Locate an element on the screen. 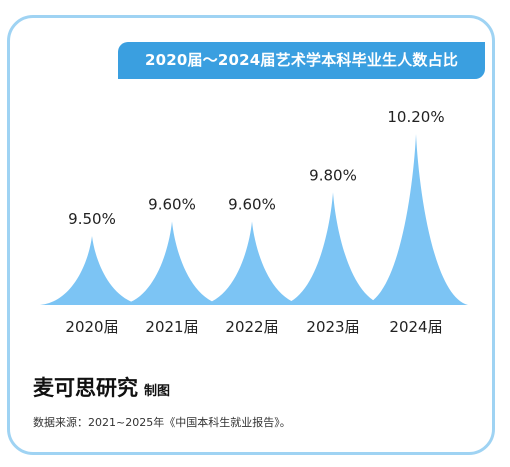 The height and width of the screenshot is (467, 510). category-label: 2021届 is located at coordinates (171, 327).